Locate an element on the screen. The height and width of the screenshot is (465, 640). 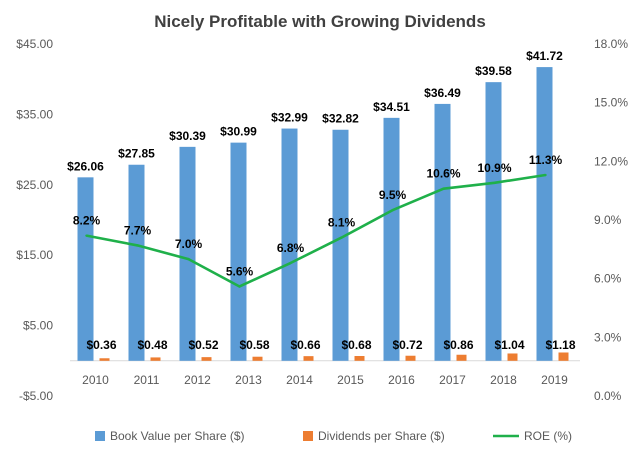
legend-label-book-value: Book Value per Share ($) is located at coordinates (177, 436).